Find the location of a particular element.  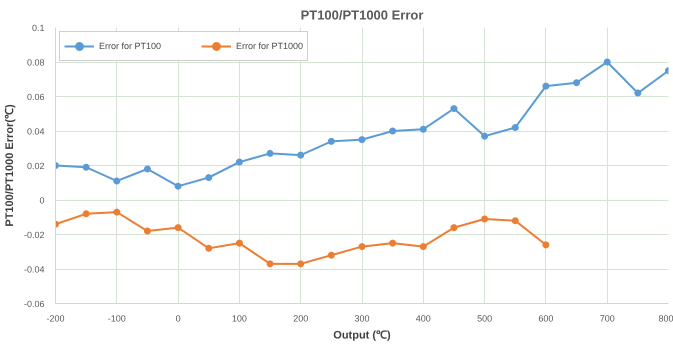

y-axis-title: PT100/PT1000 Error(℃) is located at coordinates (10, 165).